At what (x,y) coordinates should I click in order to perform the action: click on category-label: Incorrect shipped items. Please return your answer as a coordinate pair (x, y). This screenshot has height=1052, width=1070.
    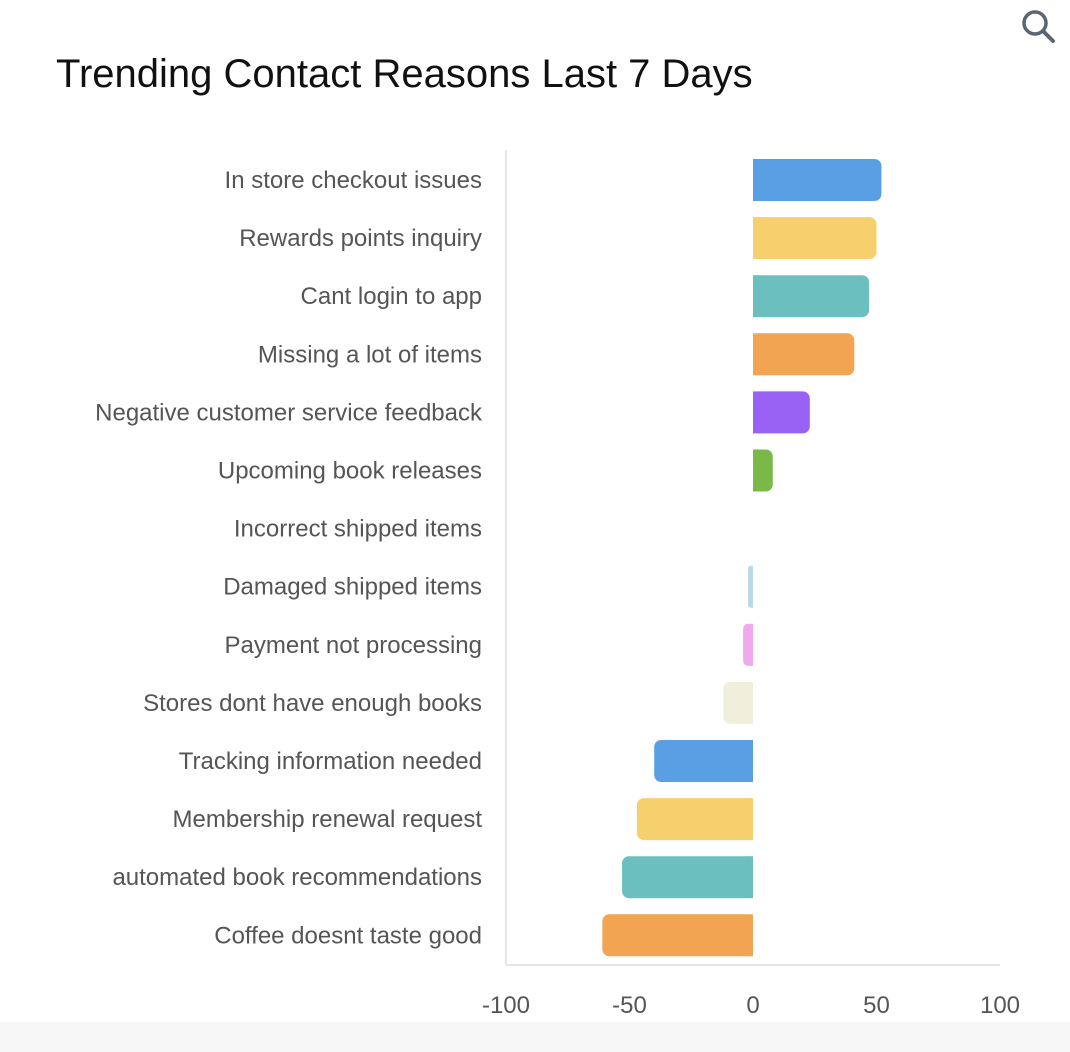
    Looking at the image, I should click on (358, 529).